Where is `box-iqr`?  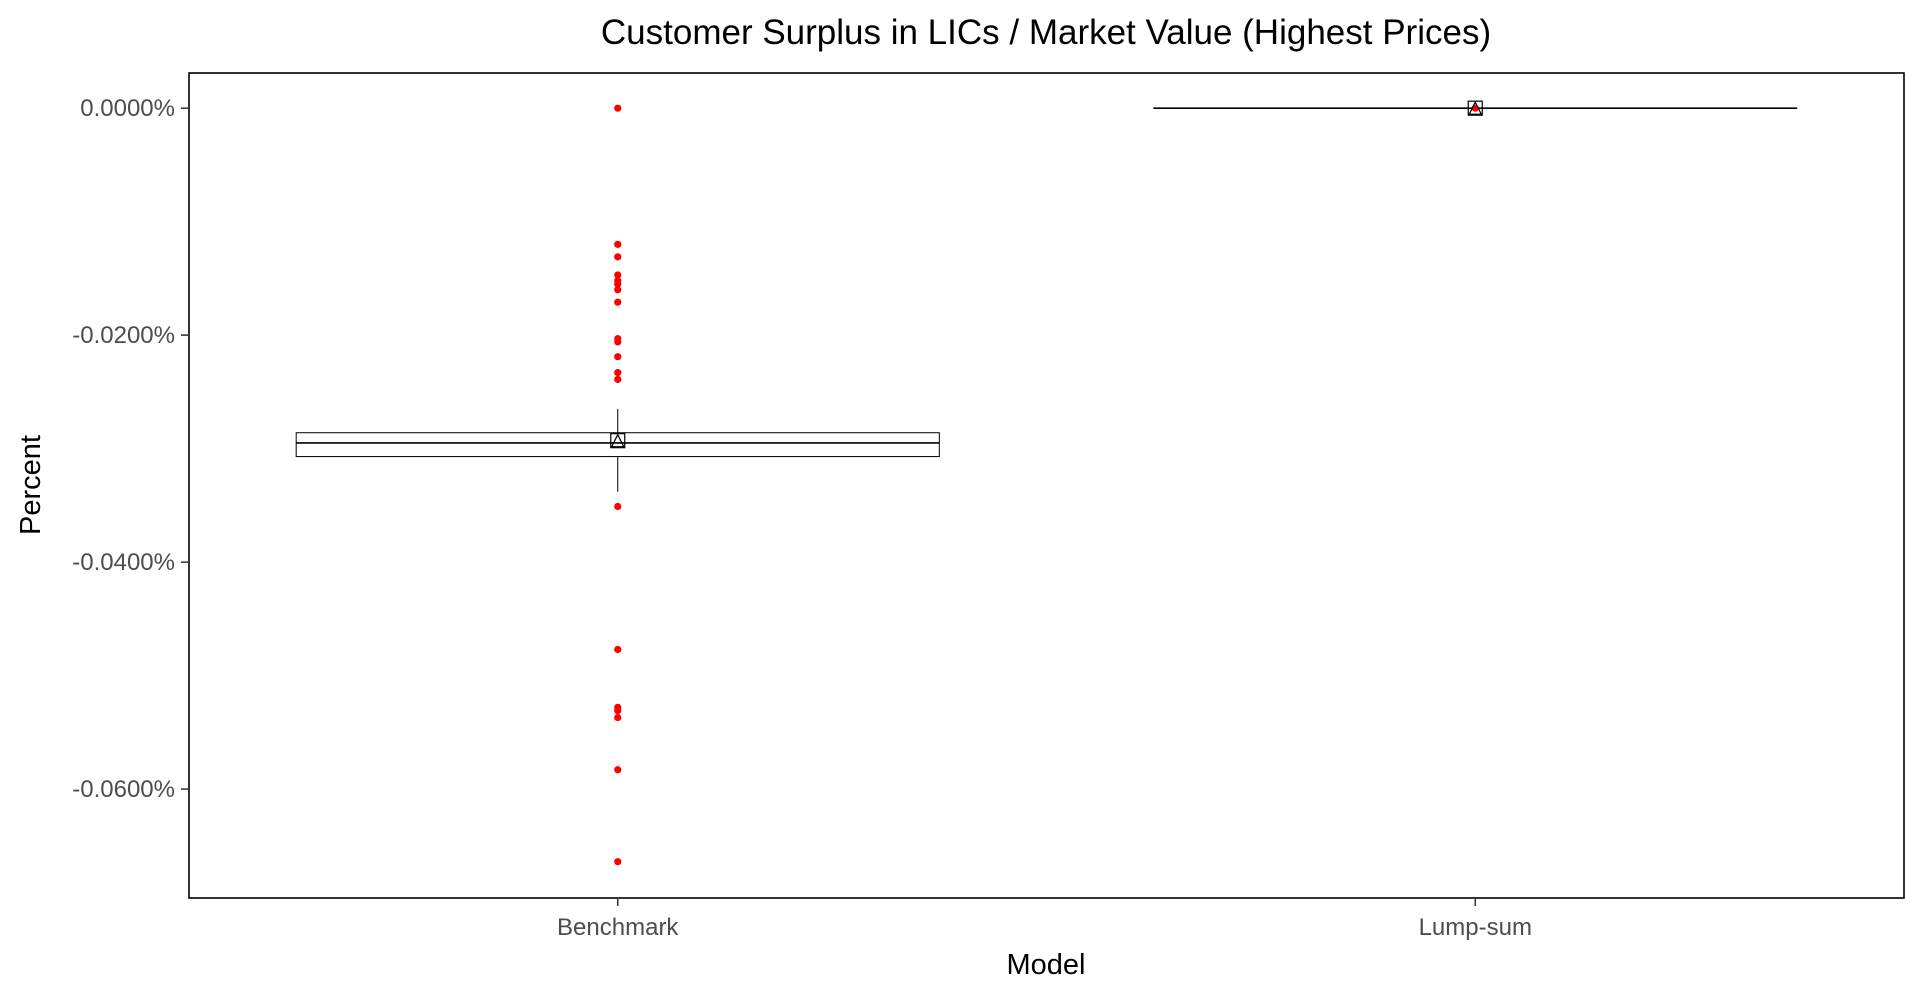
box-iqr is located at coordinates (617, 445).